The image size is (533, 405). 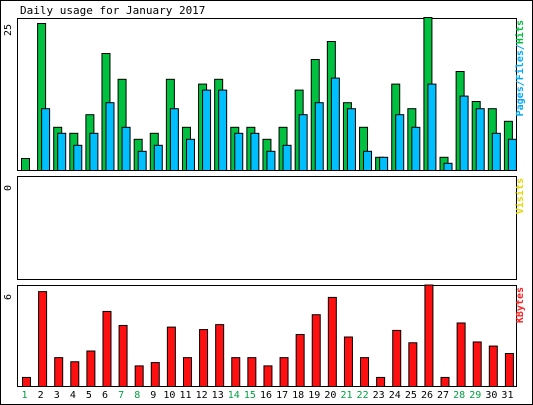 What do you see at coordinates (379, 395) in the screenshot?
I see `x-tick-label-day-23: 23` at bounding box center [379, 395].